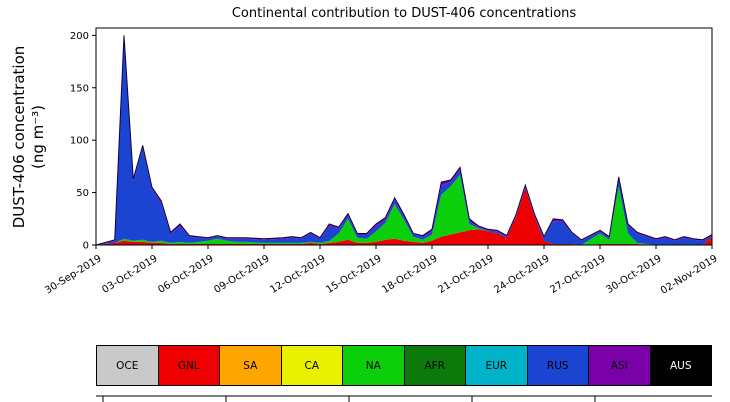  I want to click on legend-label: CA, so click(311, 365).